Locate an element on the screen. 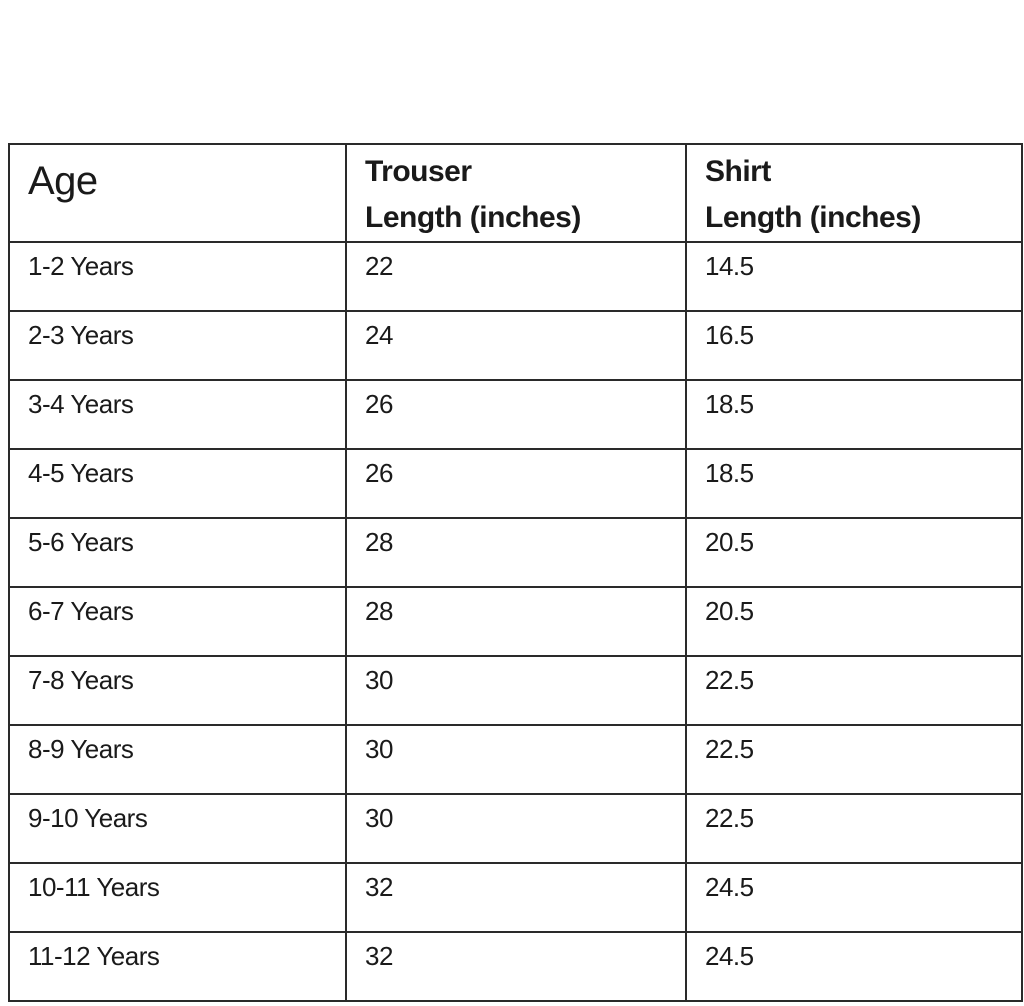  age-cell: 9-10 Years is located at coordinates (177, 828).